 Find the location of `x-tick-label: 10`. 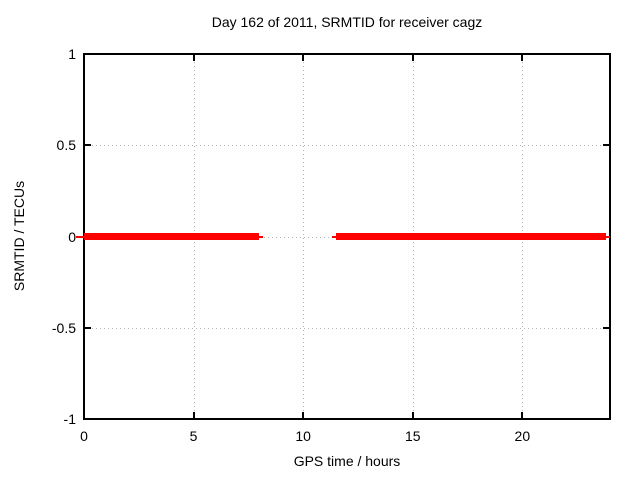

x-tick-label: 10 is located at coordinates (303, 436).